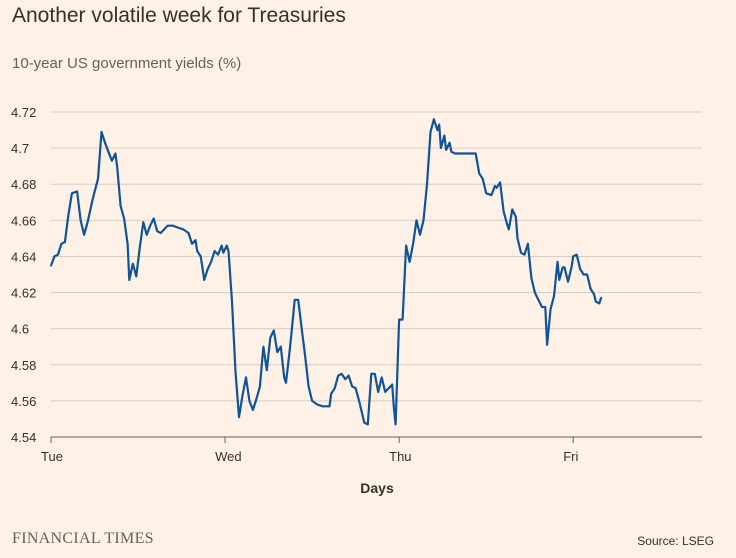 The image size is (736, 558). I want to click on chart-subtitle: 10-year US government yields (%), so click(127, 63).